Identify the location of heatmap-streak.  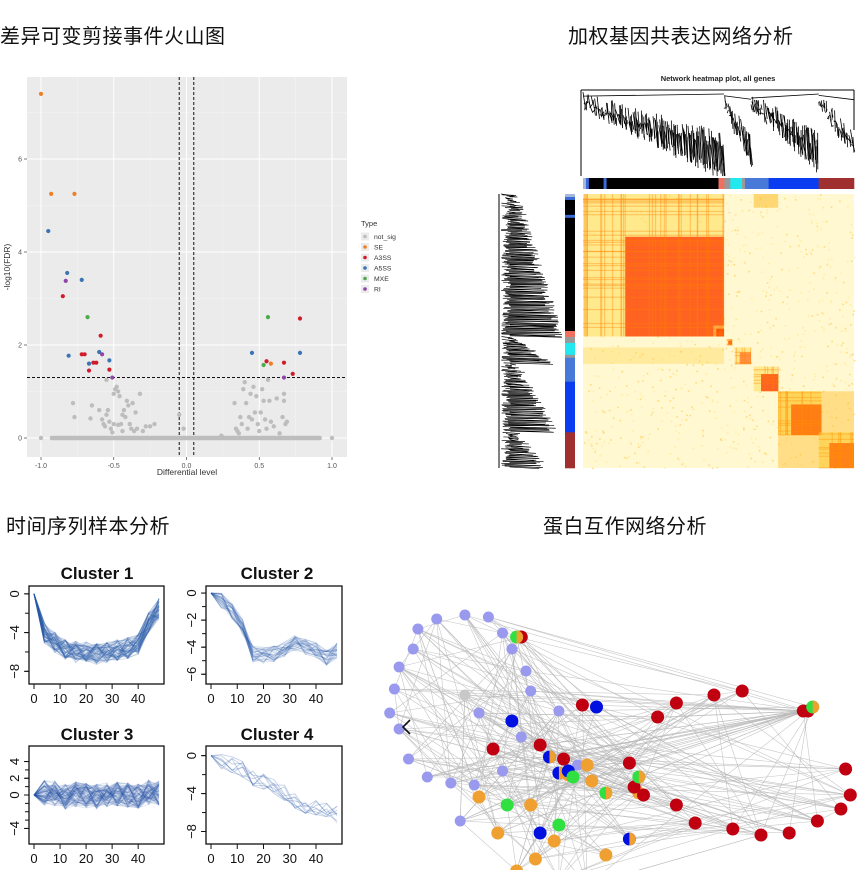
(836, 456).